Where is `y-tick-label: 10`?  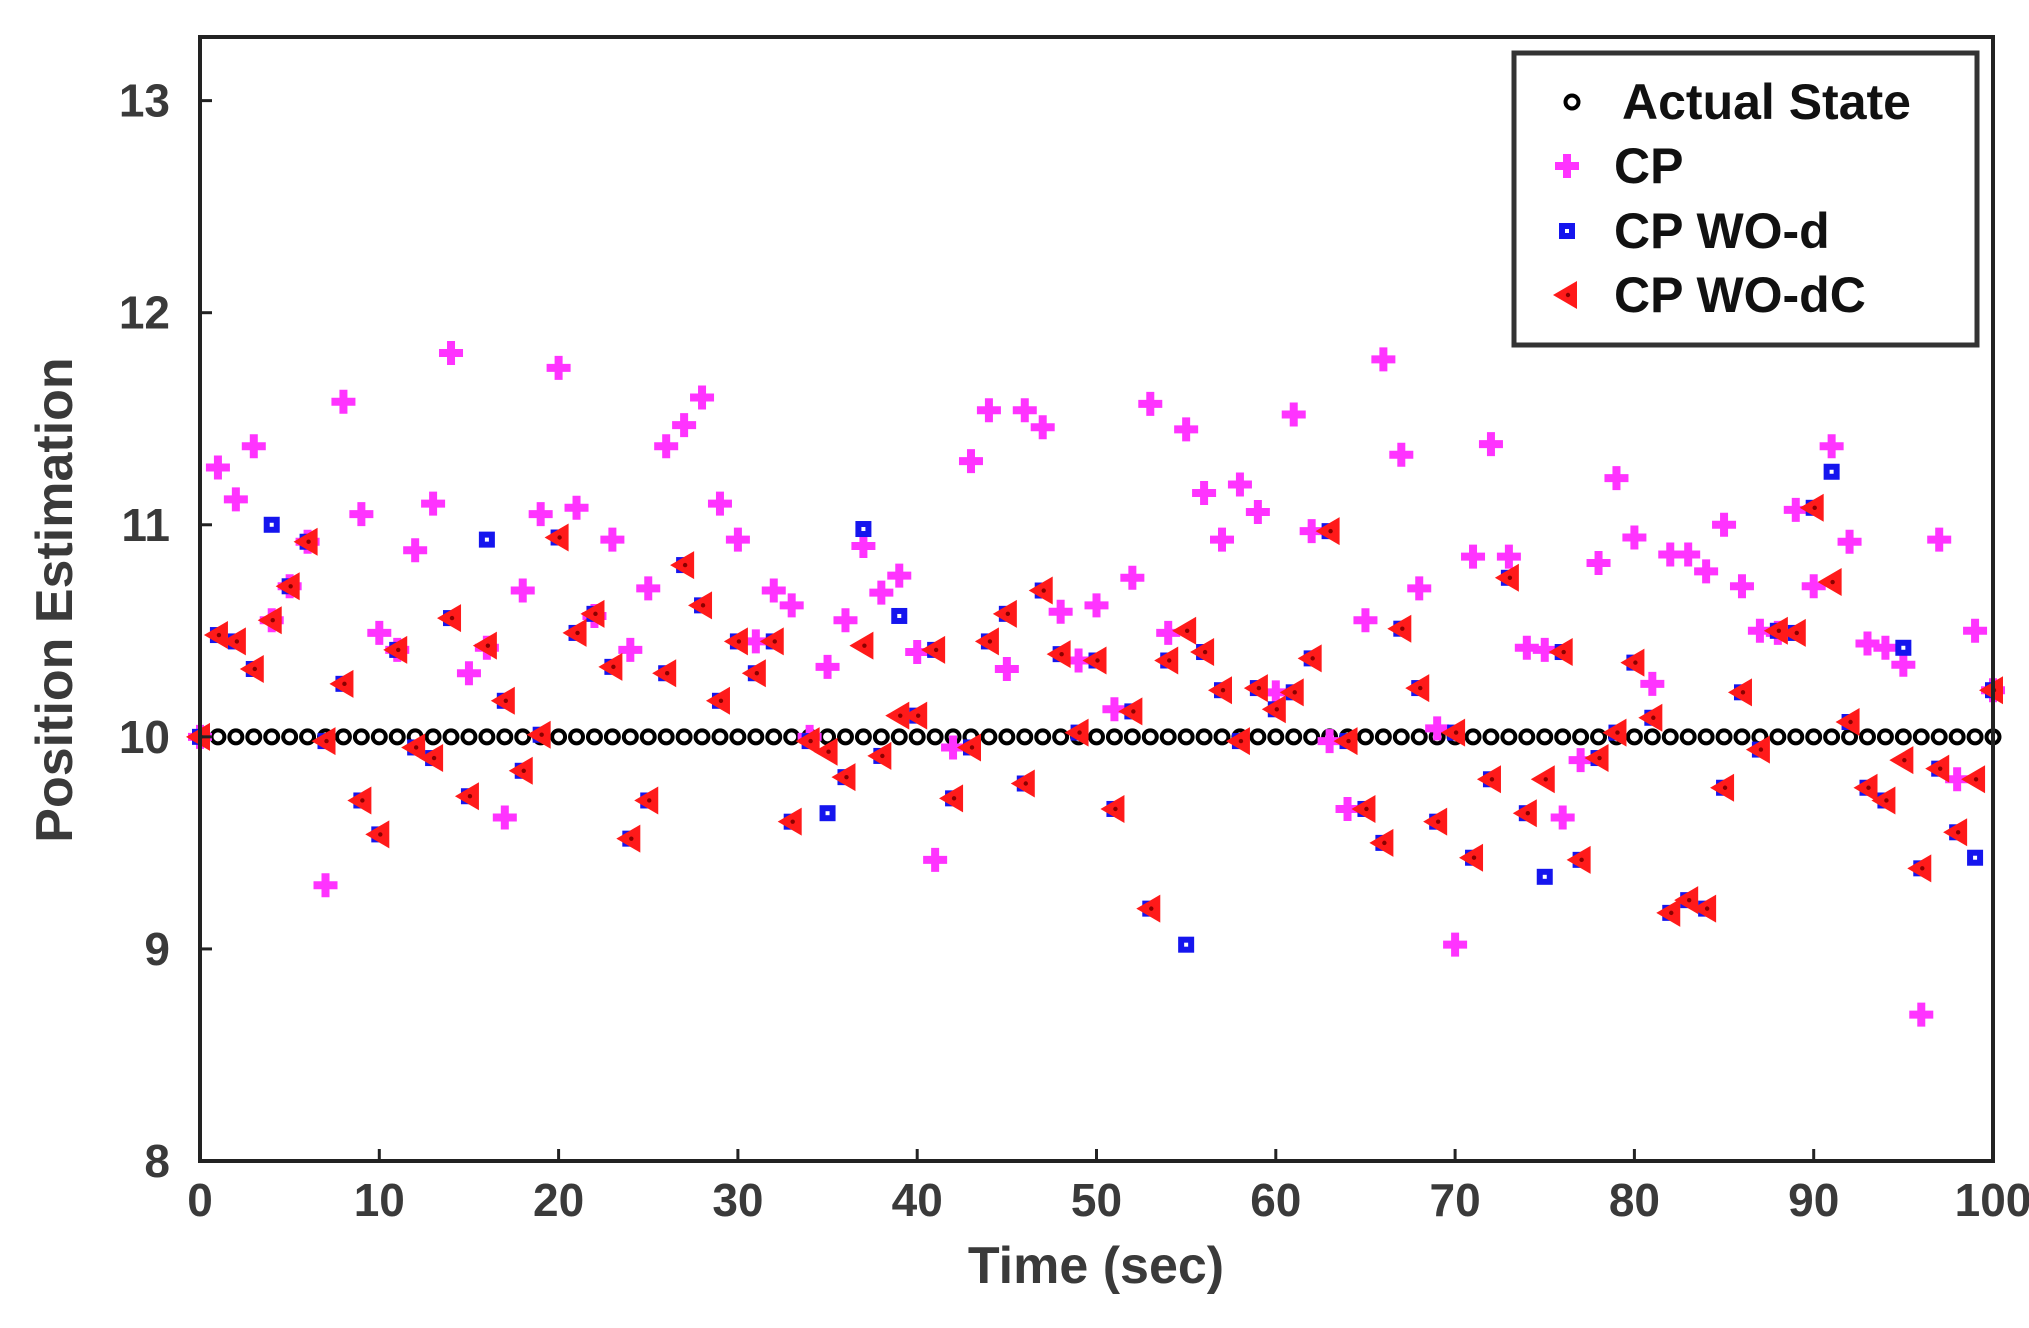
y-tick-label: 10 is located at coordinates (144, 737).